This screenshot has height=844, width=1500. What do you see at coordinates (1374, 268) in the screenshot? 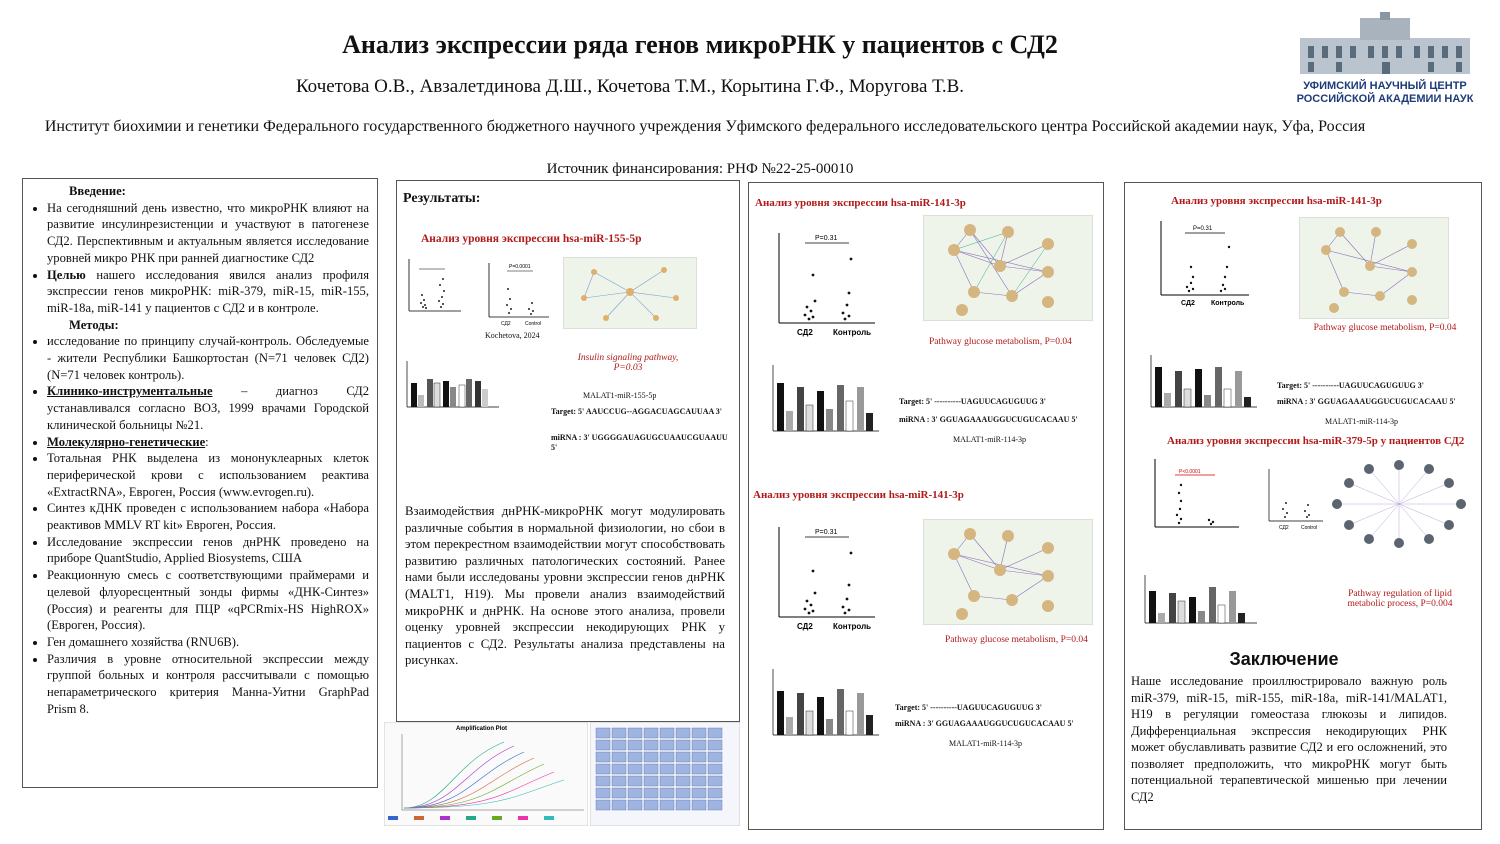
I see `network-diagram-glucose-c` at bounding box center [1374, 268].